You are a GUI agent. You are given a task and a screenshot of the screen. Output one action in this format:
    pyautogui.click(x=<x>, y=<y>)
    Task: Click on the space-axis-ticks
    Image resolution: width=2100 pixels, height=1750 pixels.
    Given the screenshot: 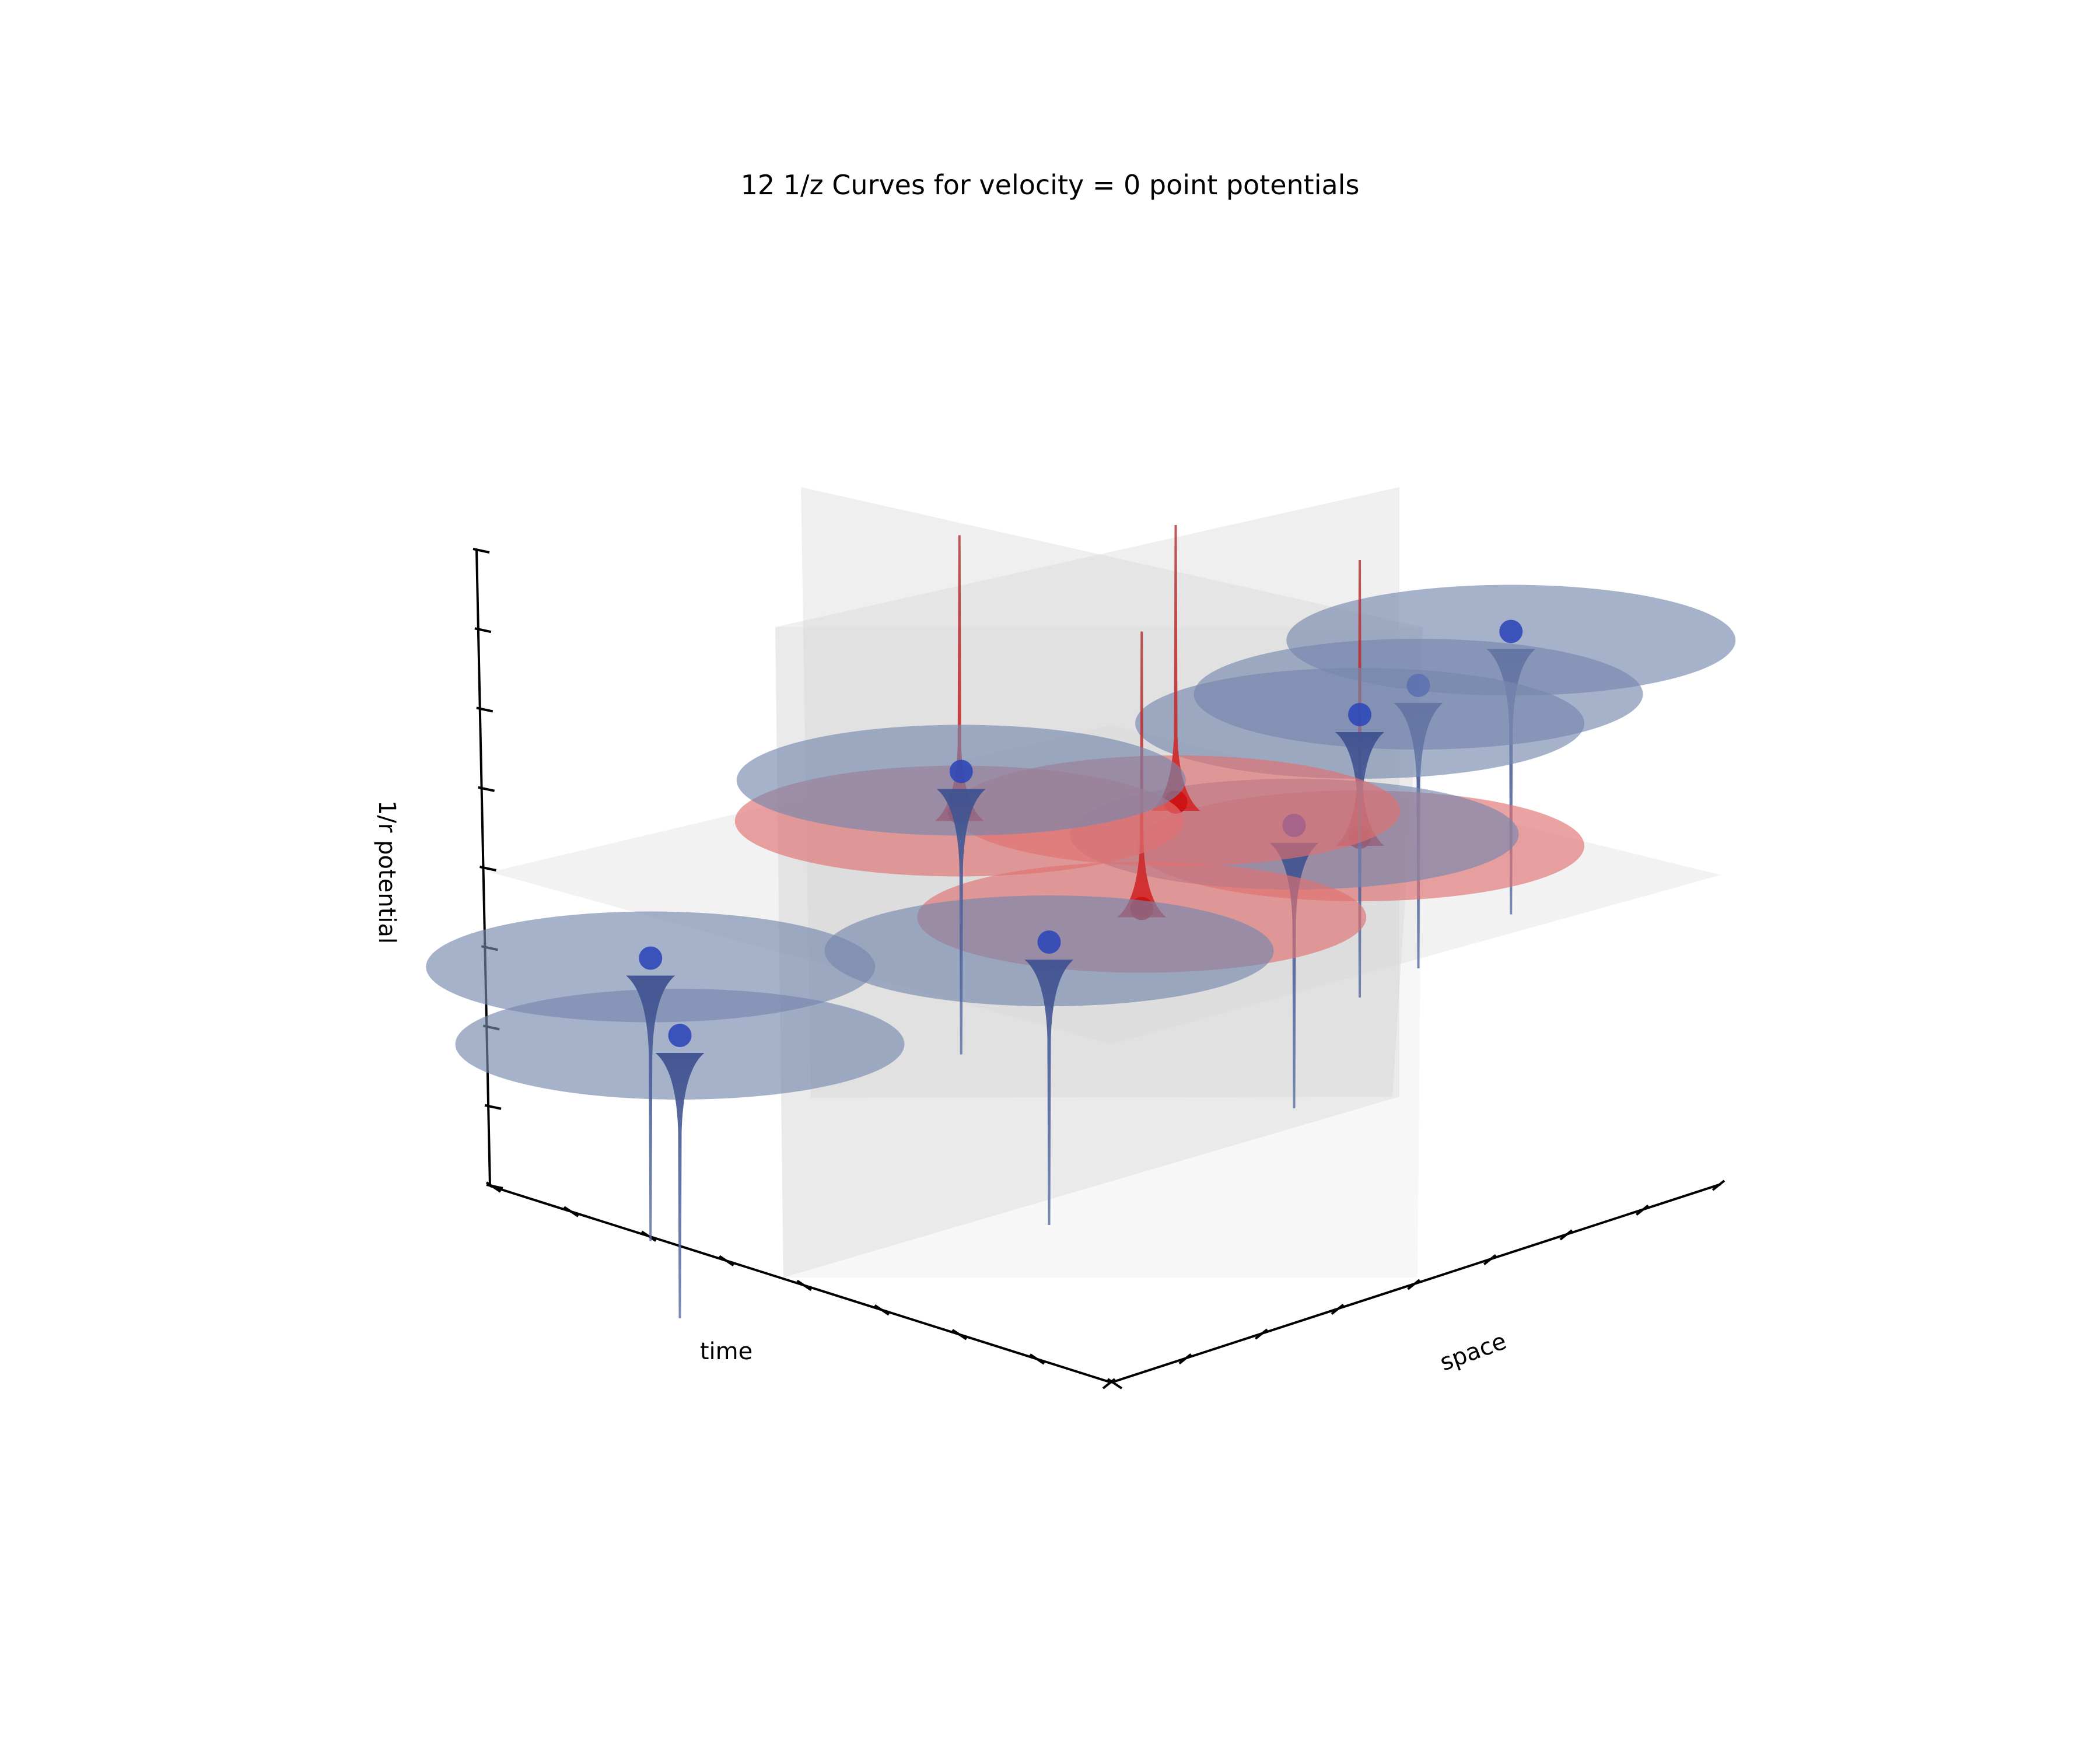 What is the action you would take?
    pyautogui.click(x=1414, y=1285)
    